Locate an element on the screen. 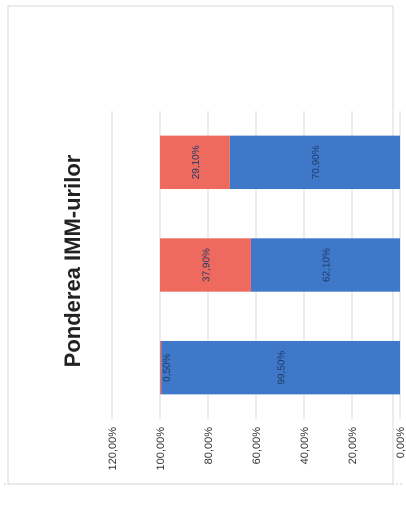  data-label: 99,50% is located at coordinates (282, 368).